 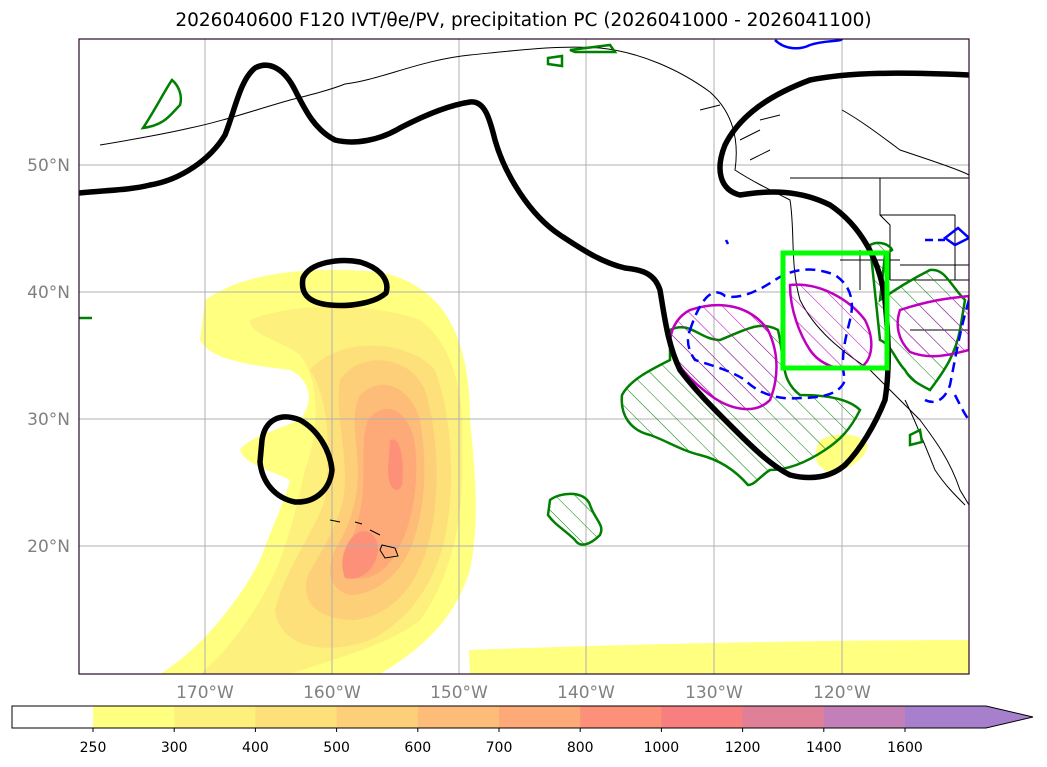 What do you see at coordinates (932, 326) in the screenshot?
I see `magenta-region-east` at bounding box center [932, 326].